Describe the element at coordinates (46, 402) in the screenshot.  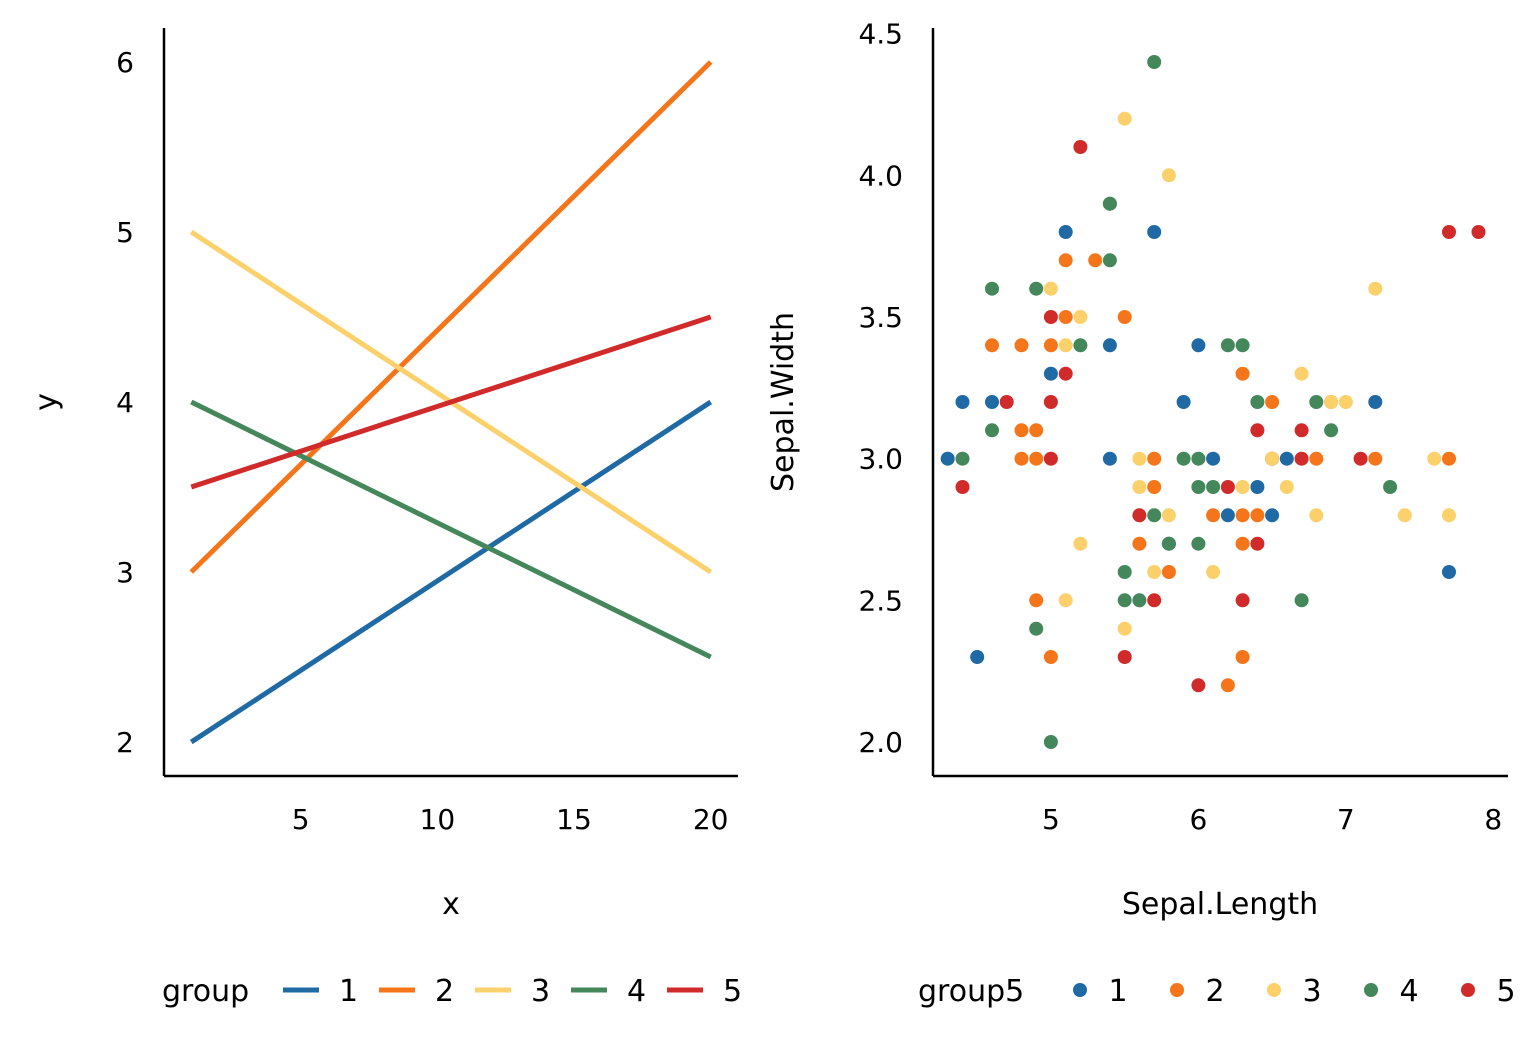
I see `line-chart-y-axis-title: y` at that location.